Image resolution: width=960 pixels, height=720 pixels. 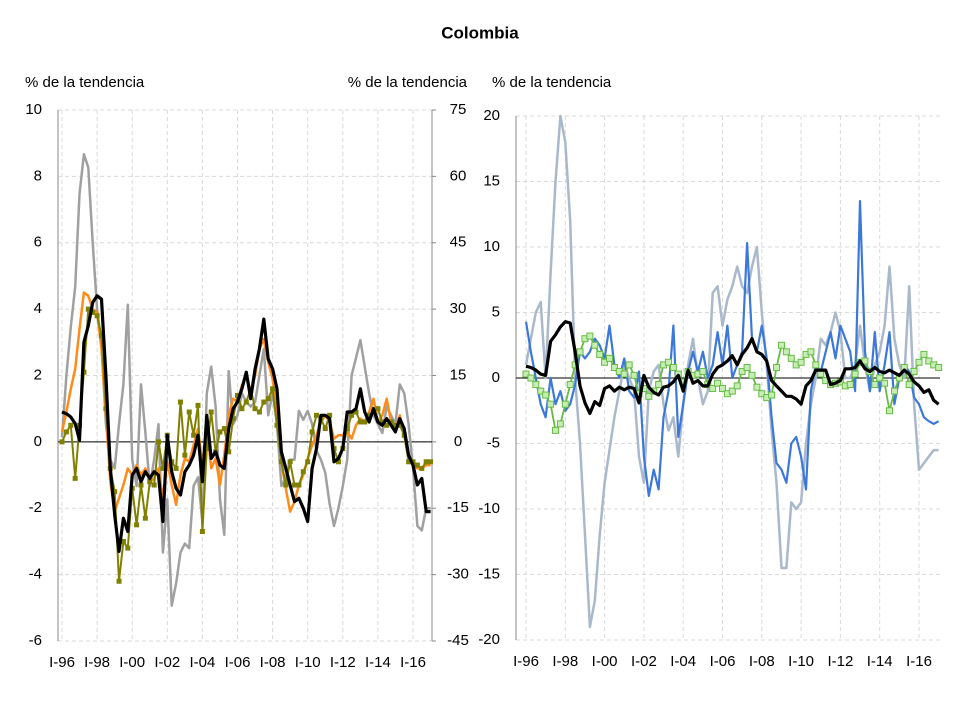 What do you see at coordinates (85, 82) in the screenshot?
I see `y-axis-label: % de la tendencia` at bounding box center [85, 82].